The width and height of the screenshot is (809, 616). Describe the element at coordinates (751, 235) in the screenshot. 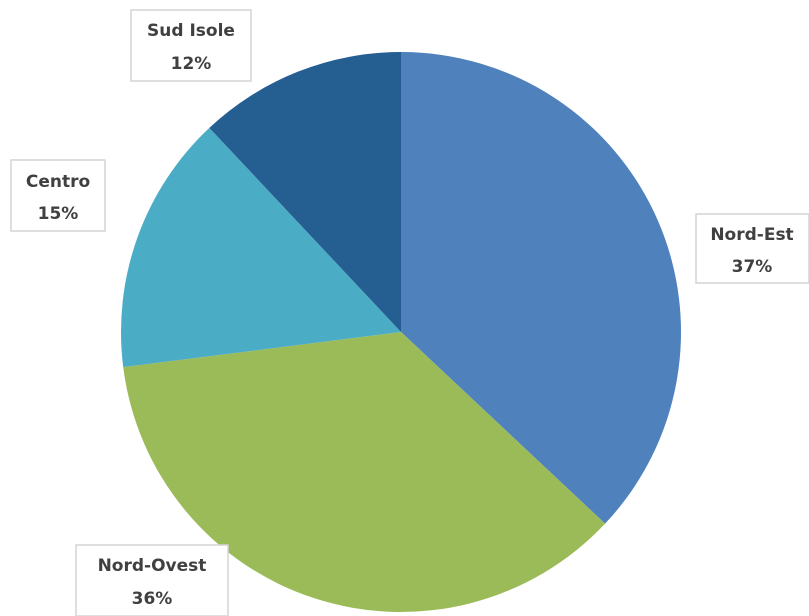

I see `label-nord-est-name: Nord-Est` at that location.